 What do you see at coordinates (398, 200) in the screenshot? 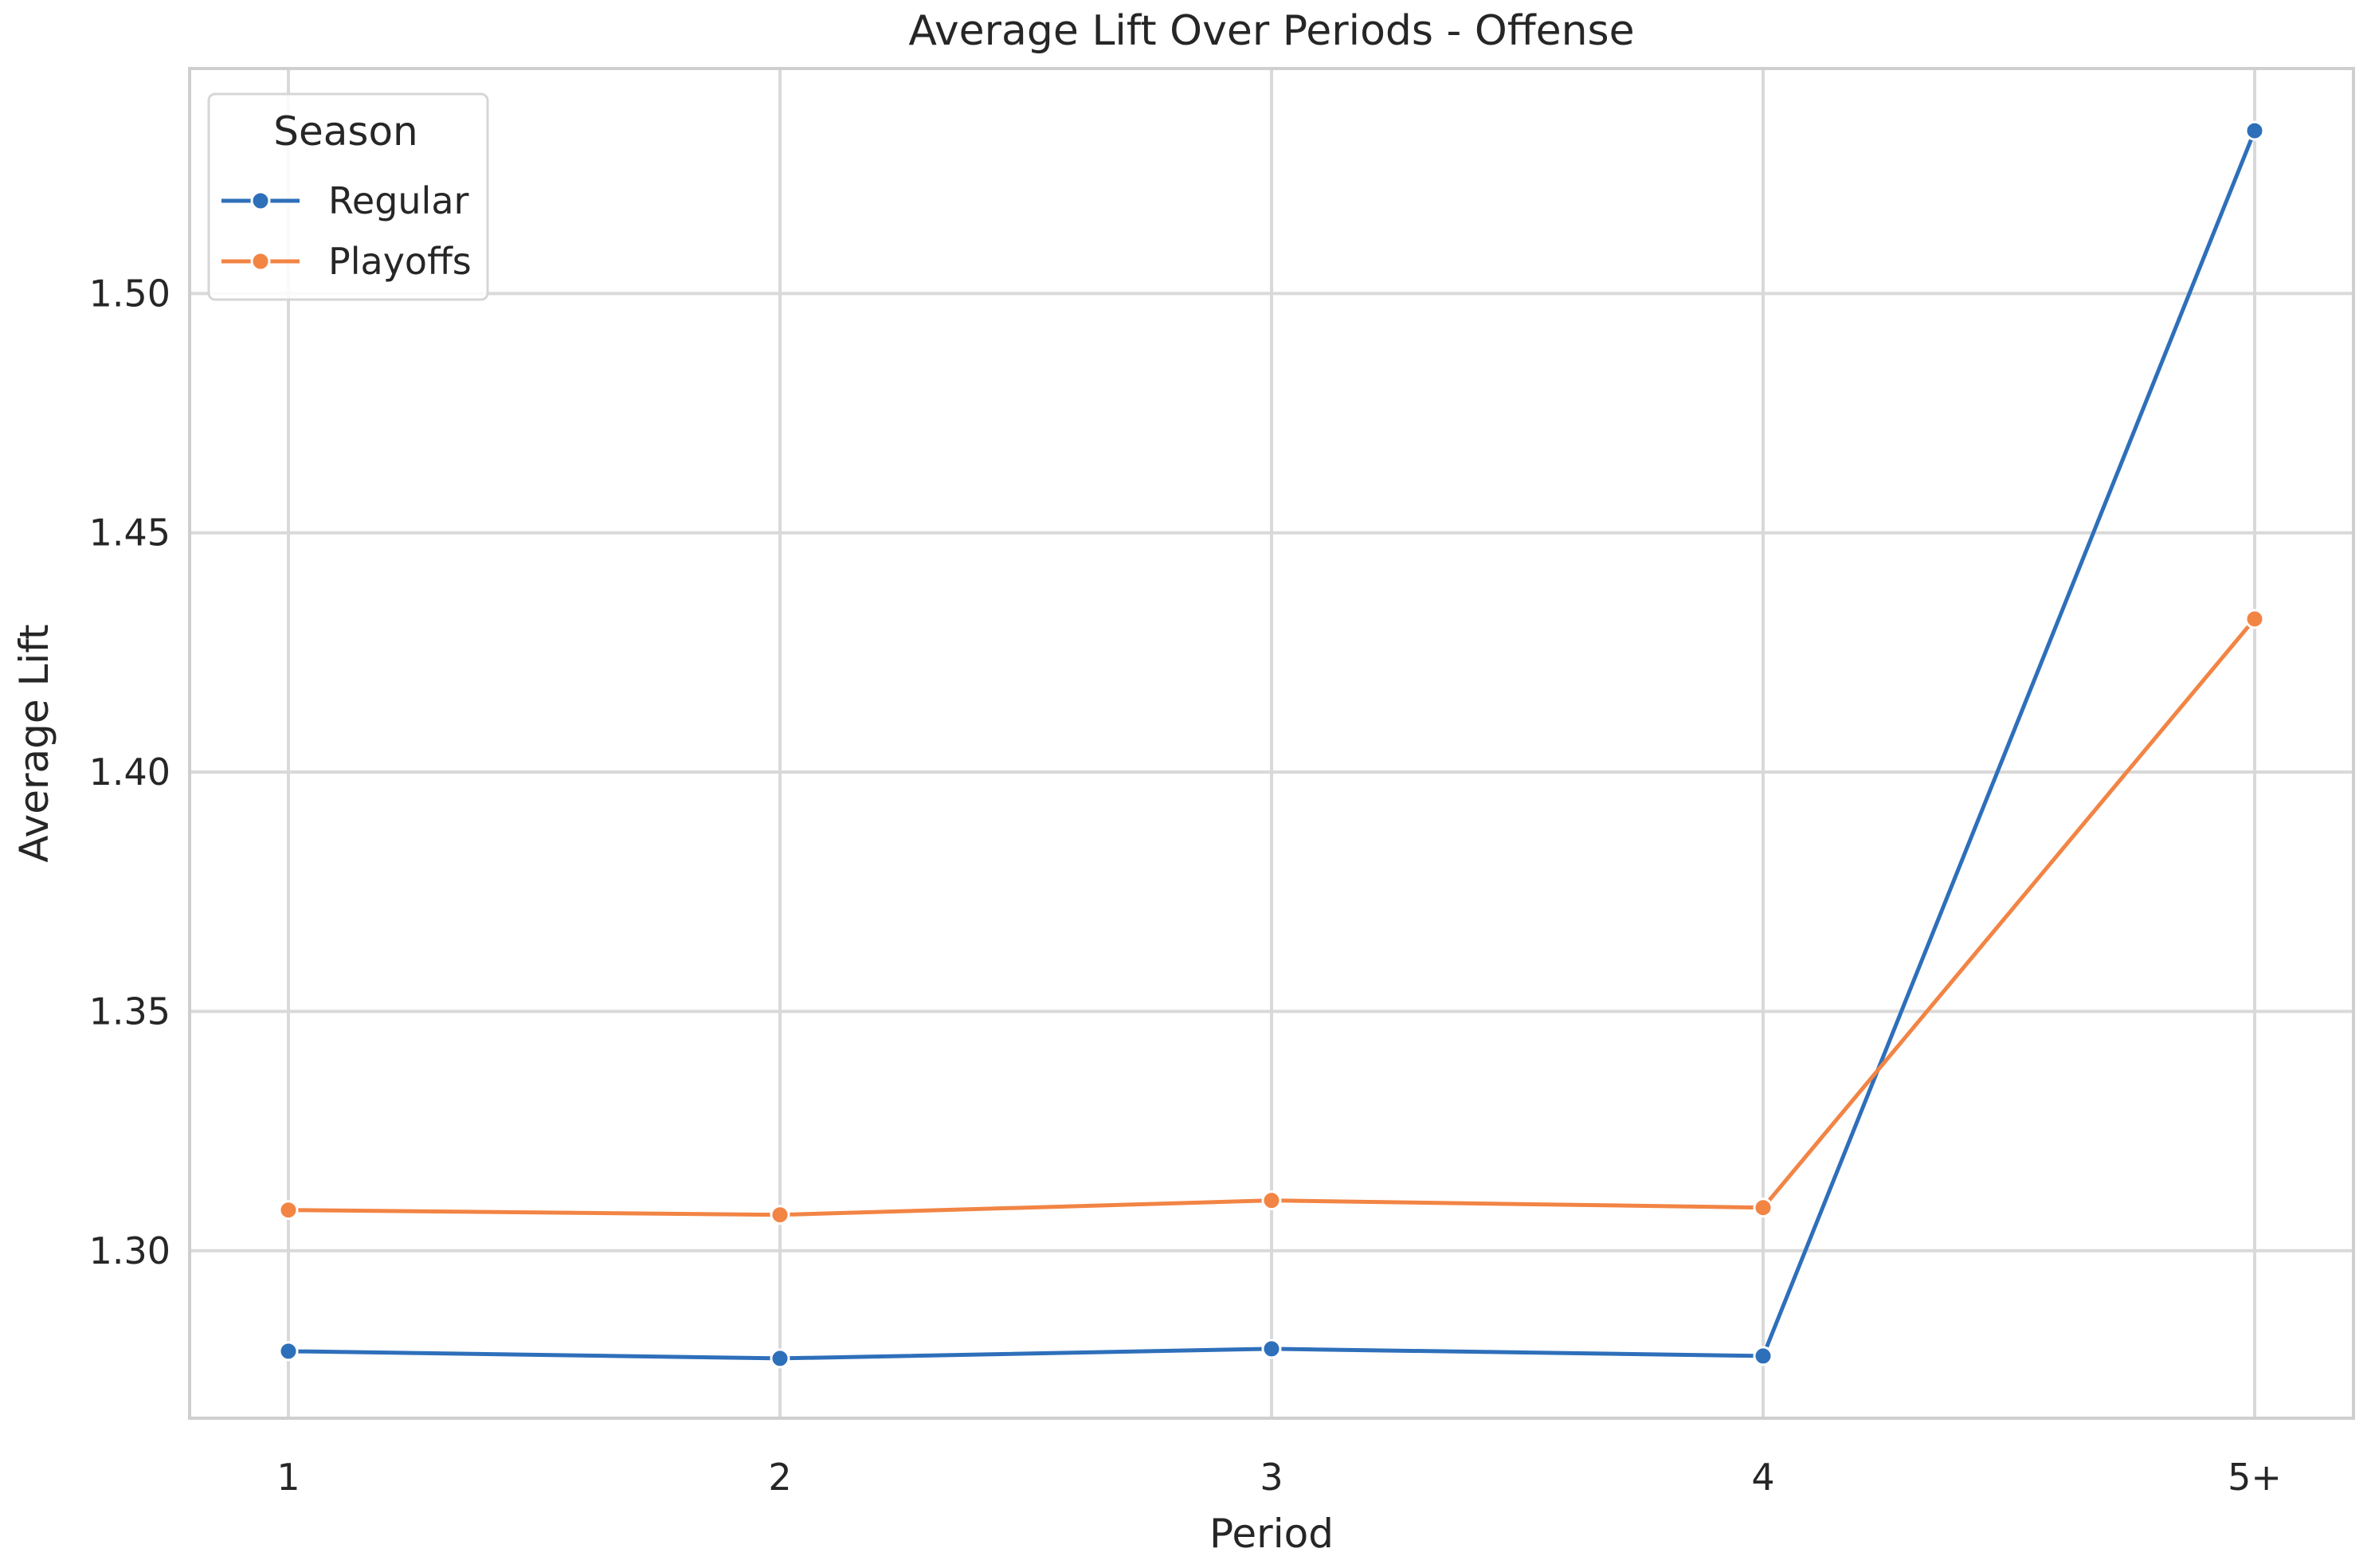
I see `legend-label: Regular` at bounding box center [398, 200].